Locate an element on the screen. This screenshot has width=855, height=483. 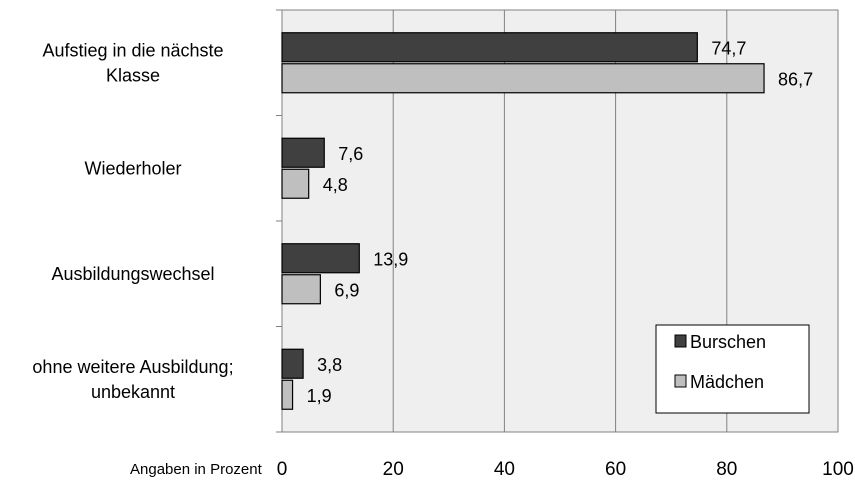
legend-label-maedchen: Mädchen is located at coordinates (727, 382).